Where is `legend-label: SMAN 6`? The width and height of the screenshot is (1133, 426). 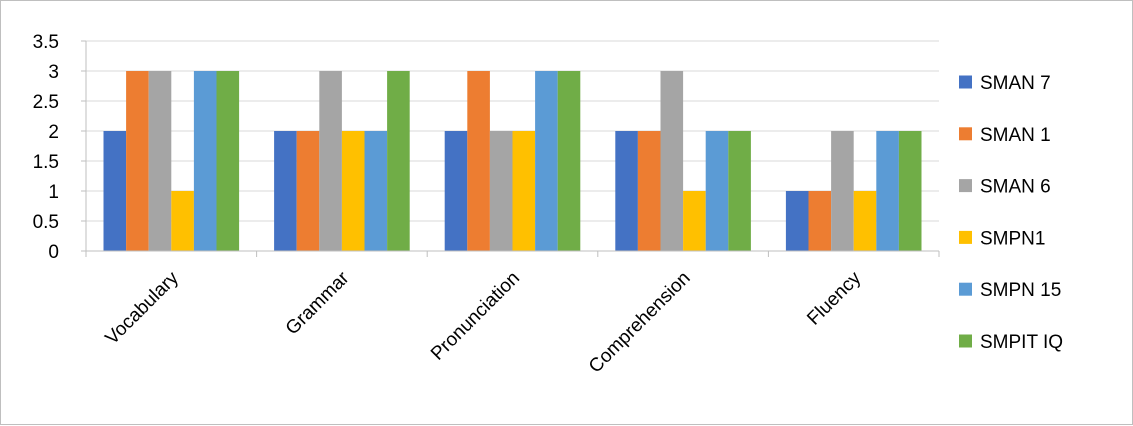
legend-label: SMAN 6 is located at coordinates (1015, 187).